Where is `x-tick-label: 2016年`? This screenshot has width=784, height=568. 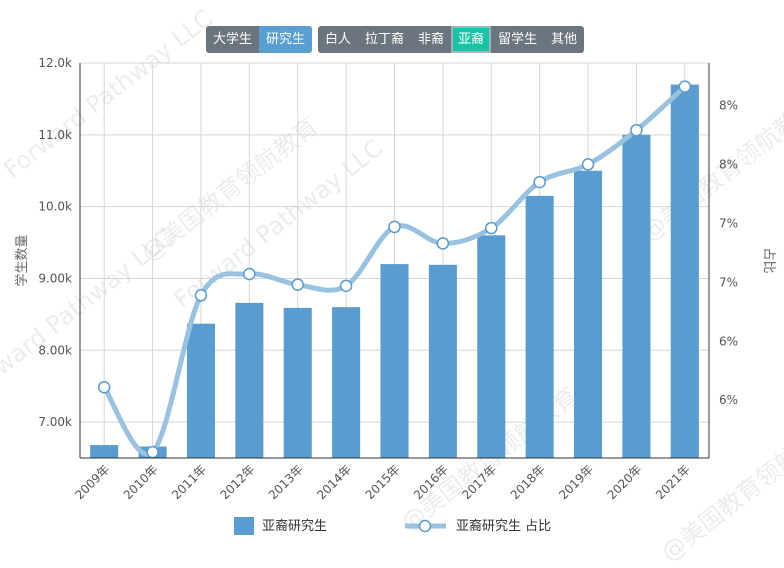 x-tick-label: 2016年 is located at coordinates (431, 482).